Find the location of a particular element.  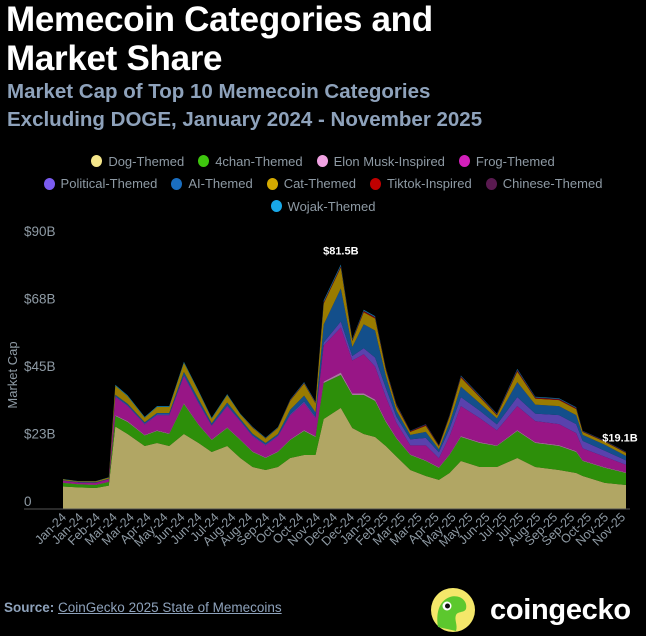

legend-label: Elon Musk-Inspired is located at coordinates (389, 161).